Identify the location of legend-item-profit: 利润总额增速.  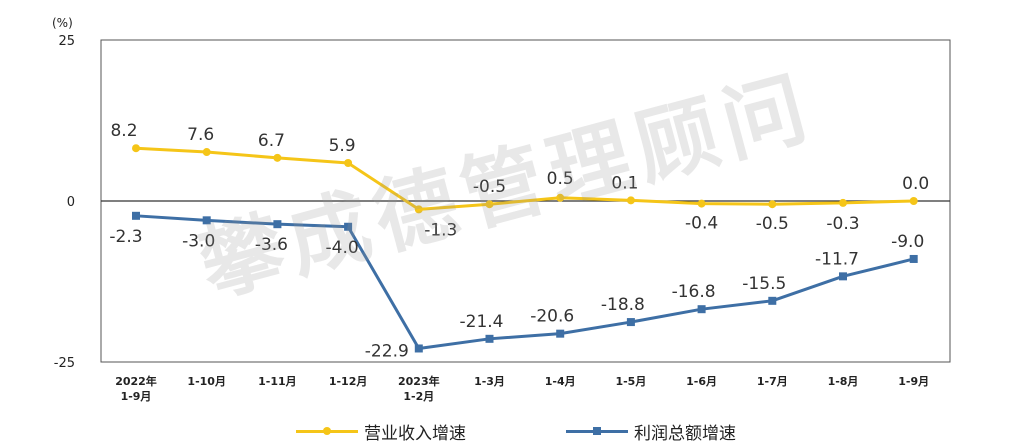
(651, 431).